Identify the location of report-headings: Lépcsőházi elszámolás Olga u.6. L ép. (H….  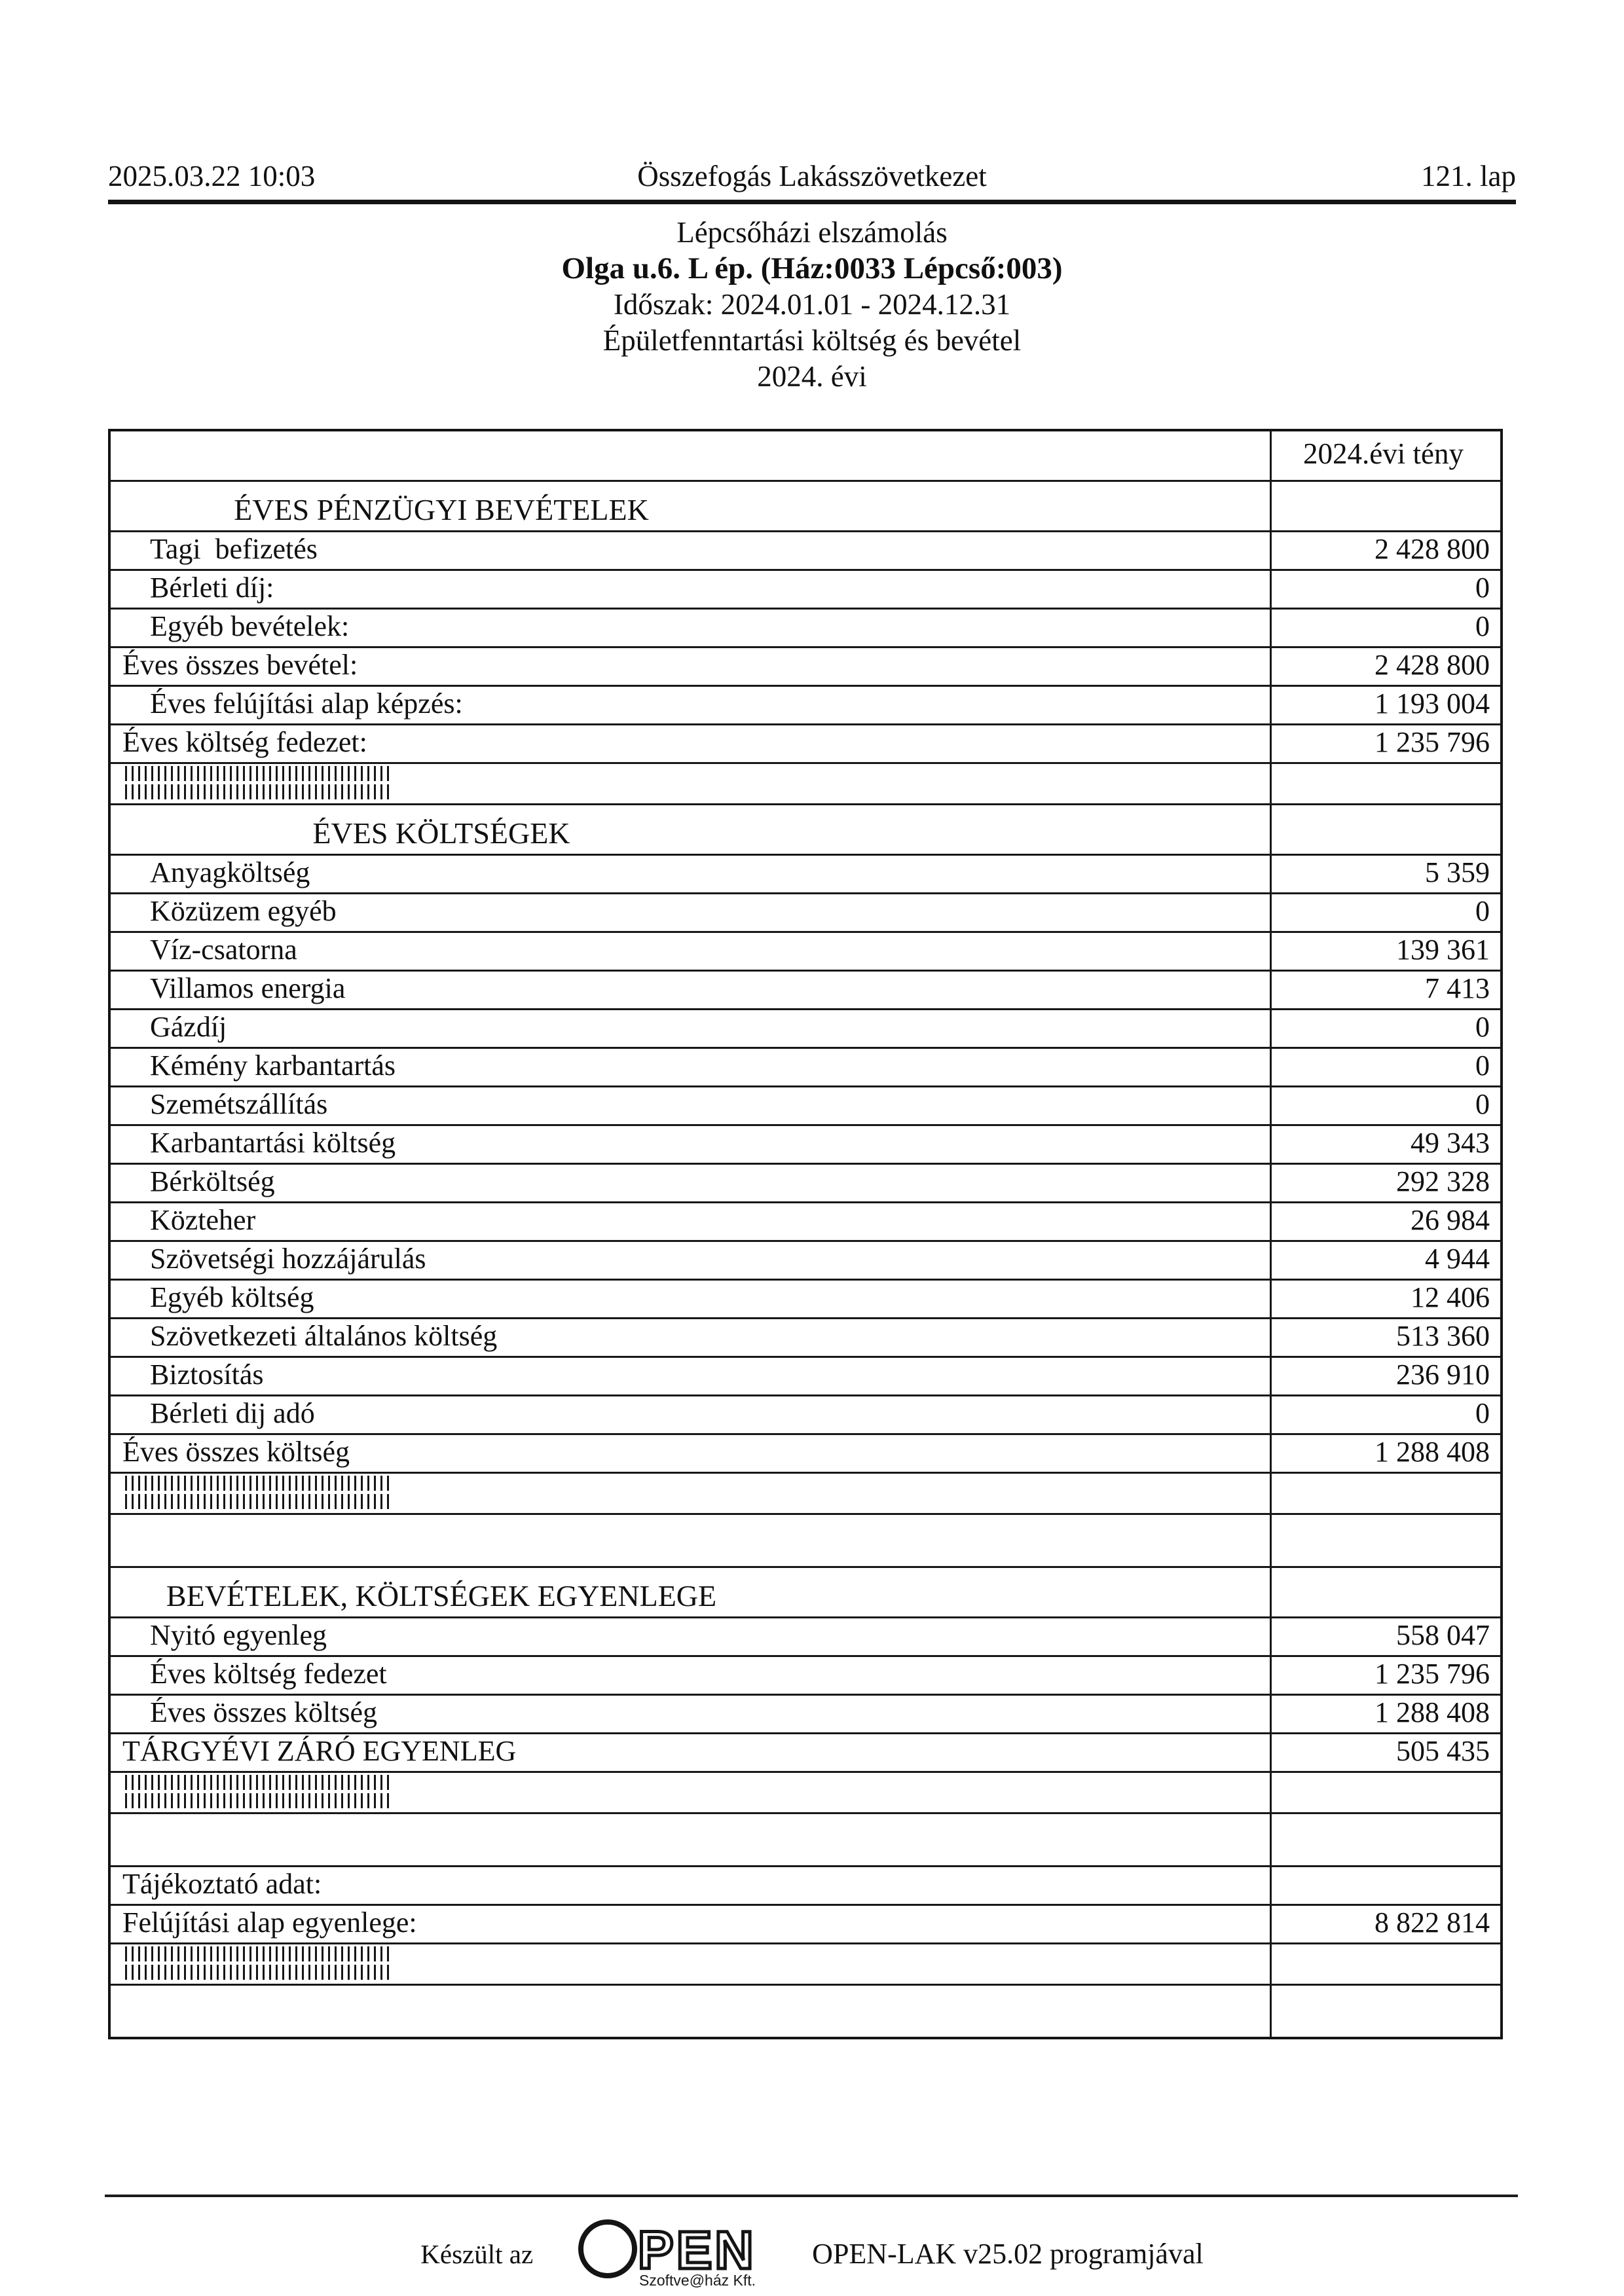
(812, 305).